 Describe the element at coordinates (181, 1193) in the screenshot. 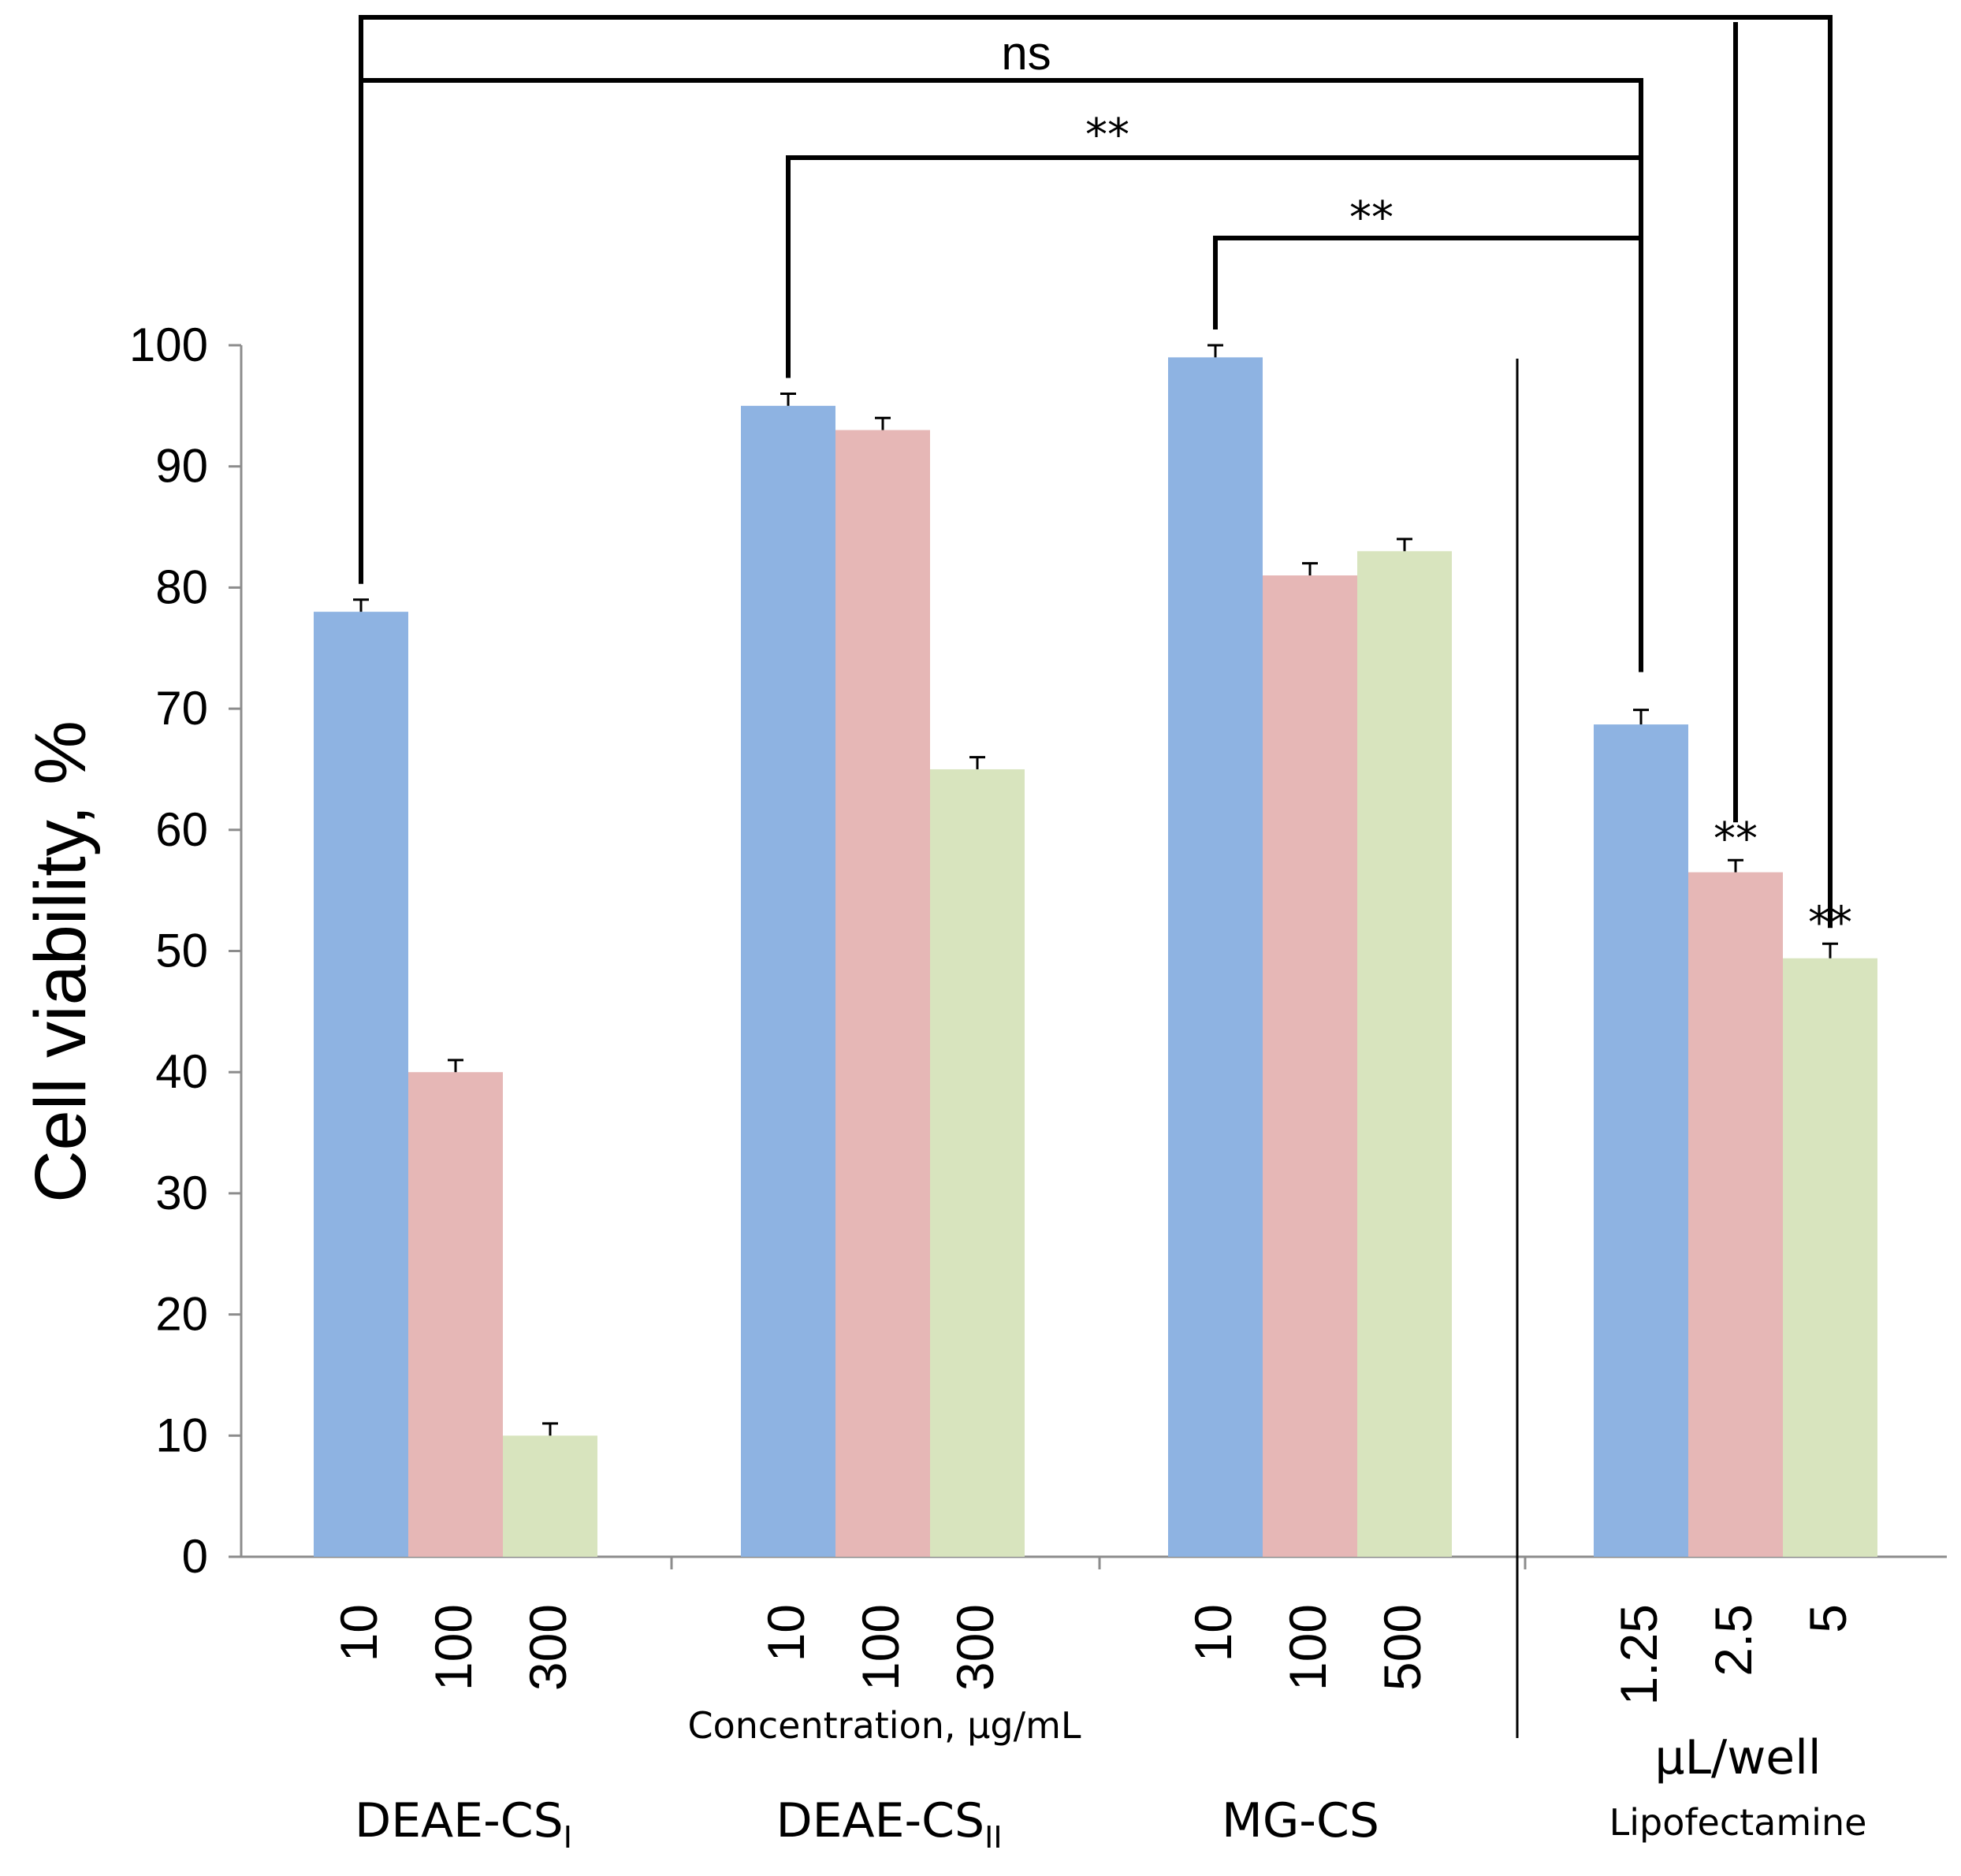

I see `y-tick-label: 30` at that location.